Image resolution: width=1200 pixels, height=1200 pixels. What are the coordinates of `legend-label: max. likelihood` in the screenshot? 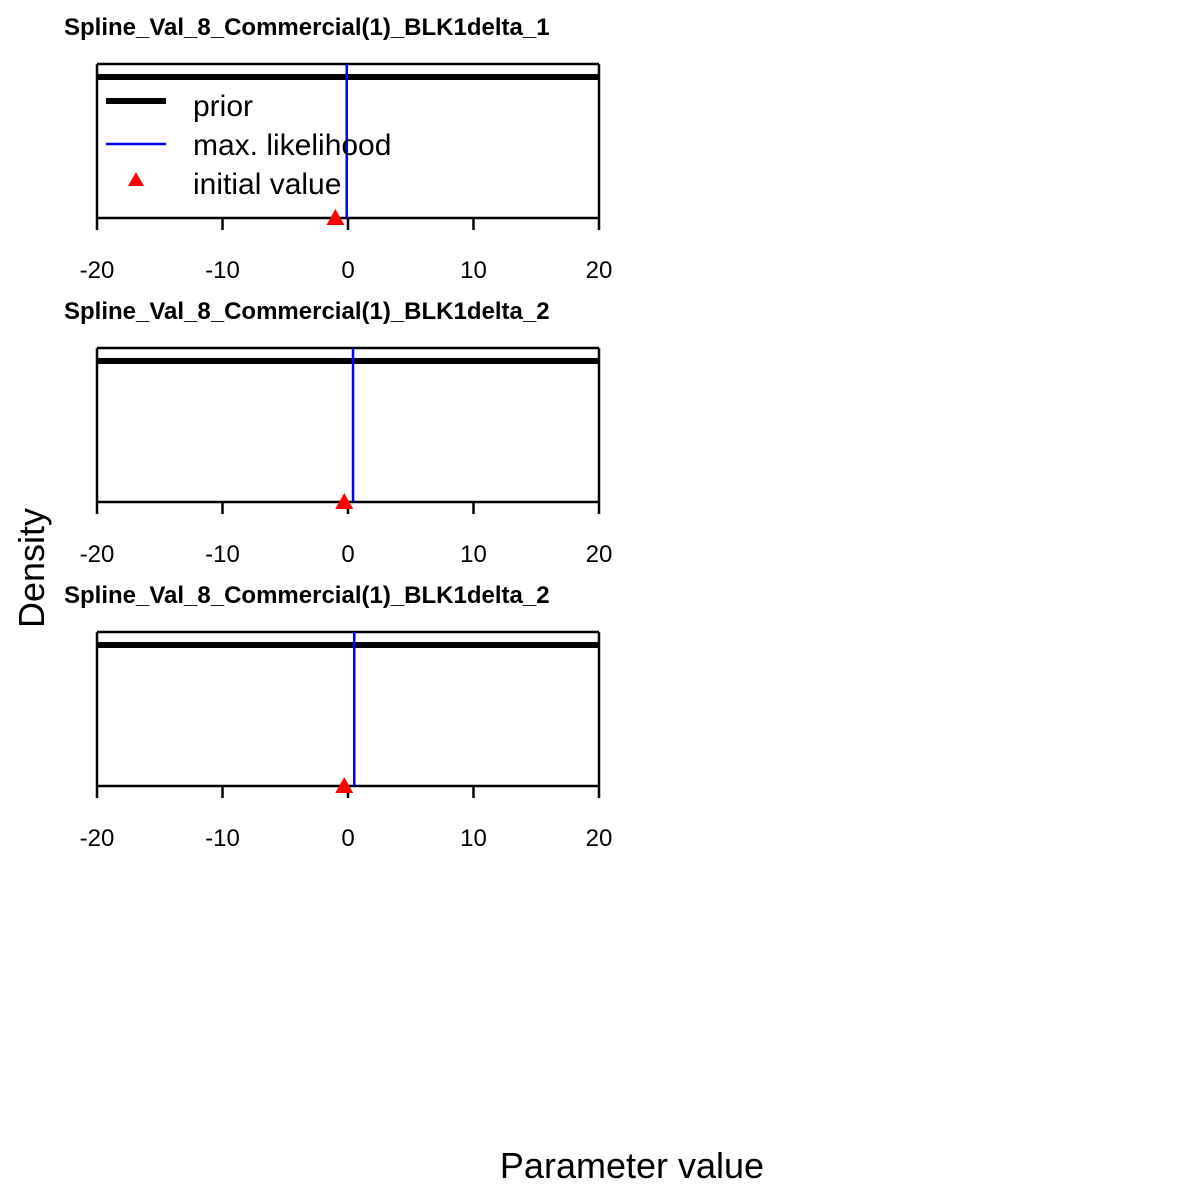 It's located at (292, 145).